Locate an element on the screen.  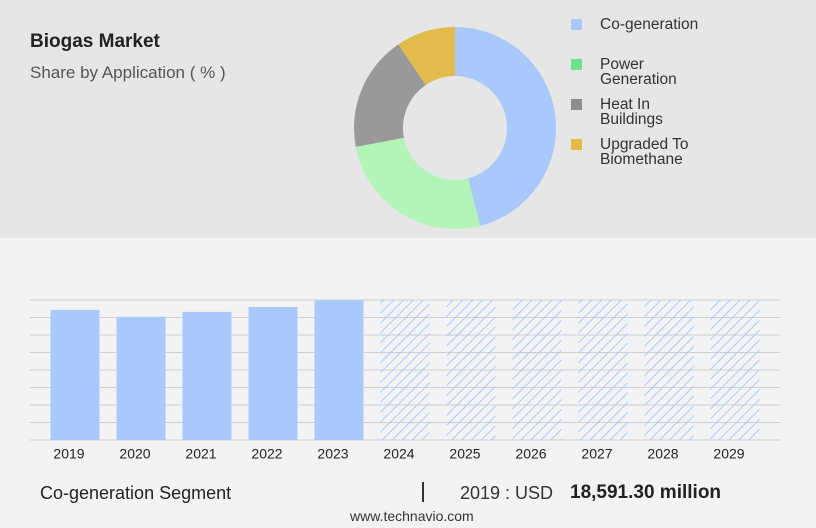
x-tick-label: 2019 is located at coordinates (68, 454).